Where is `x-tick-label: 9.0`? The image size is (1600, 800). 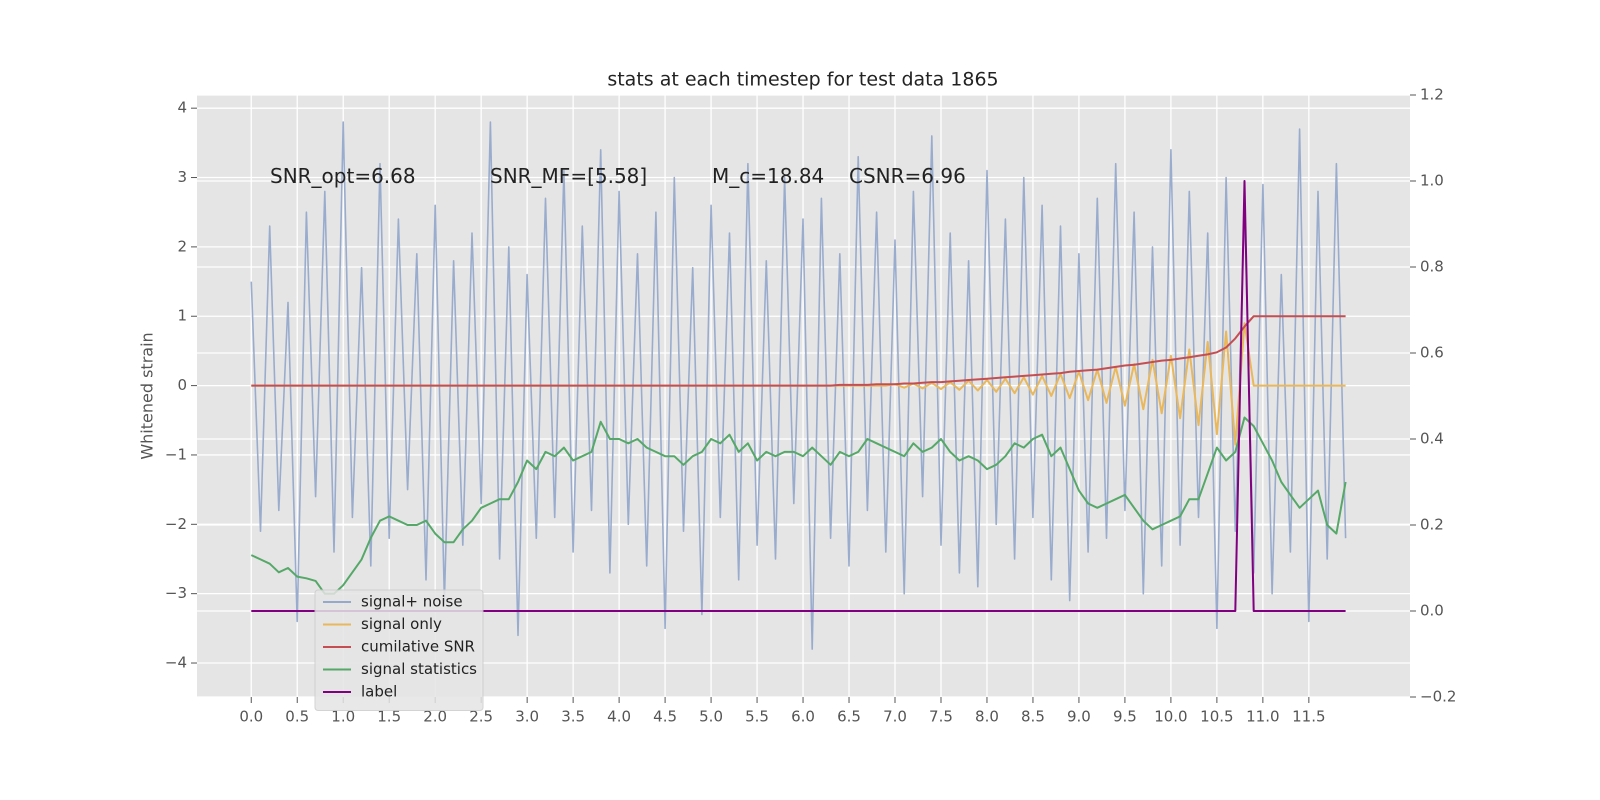 x-tick-label: 9.0 is located at coordinates (1079, 717).